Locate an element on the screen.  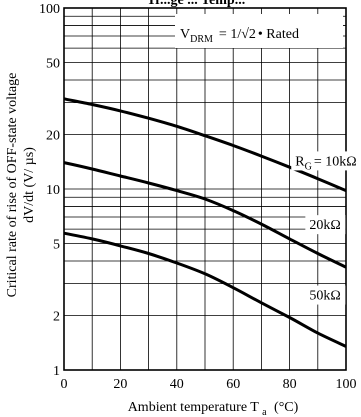
x-axis-title-suffix: (°C) is located at coordinates (286, 407).